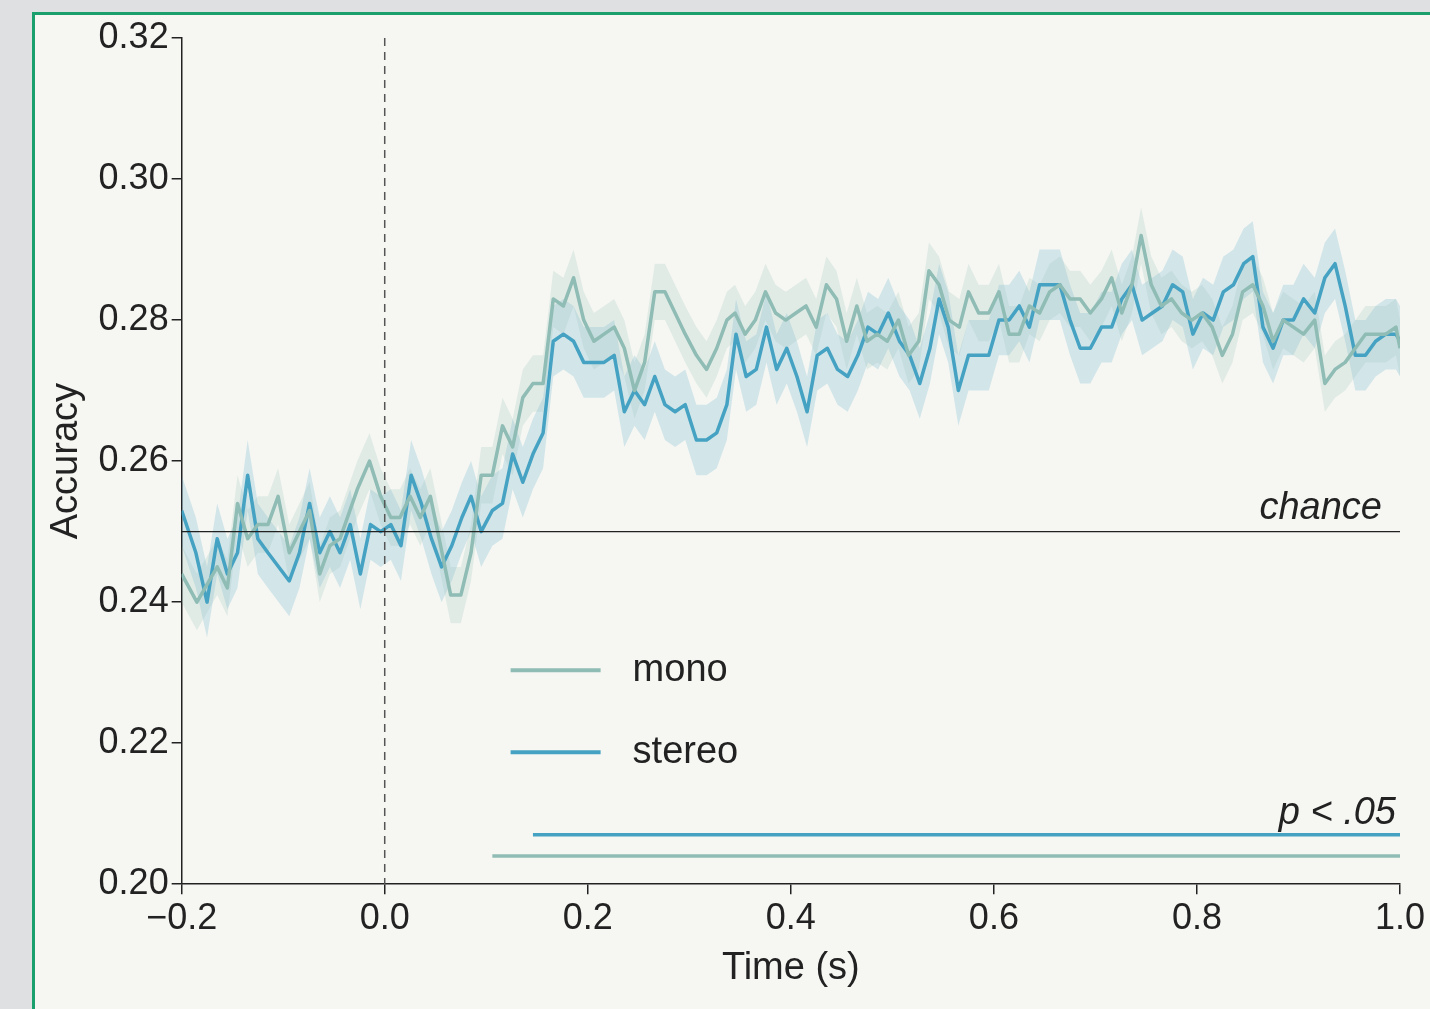  I want to click on x-tick-label: 0.8, so click(1196, 916).